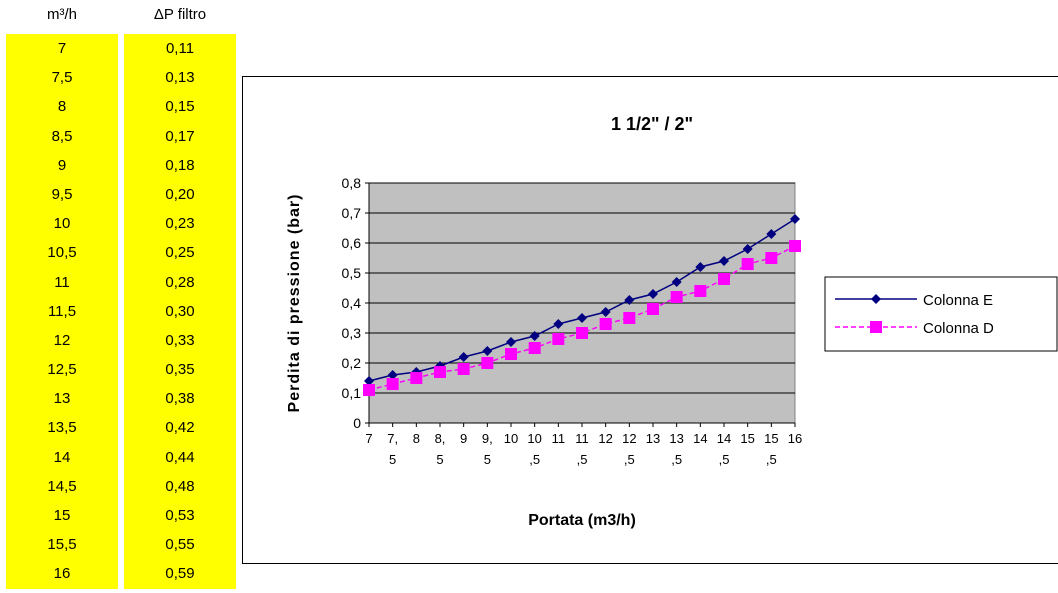  I want to click on x-tick-label: 7,, so click(392, 438).